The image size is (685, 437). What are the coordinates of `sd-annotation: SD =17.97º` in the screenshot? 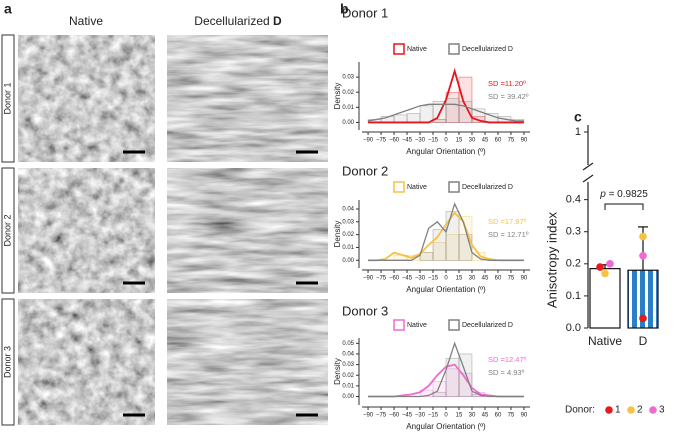 It's located at (507, 221).